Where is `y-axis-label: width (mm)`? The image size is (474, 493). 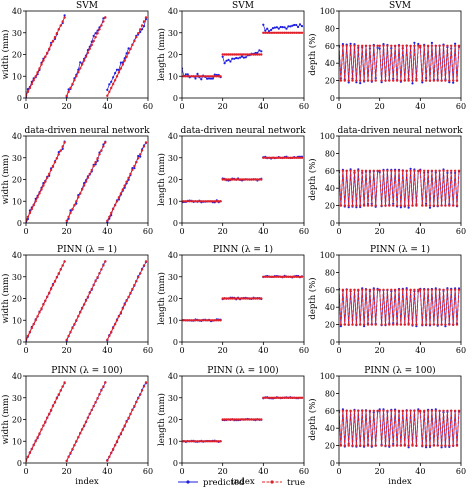 y-axis-label: width (mm) is located at coordinates (5, 299).